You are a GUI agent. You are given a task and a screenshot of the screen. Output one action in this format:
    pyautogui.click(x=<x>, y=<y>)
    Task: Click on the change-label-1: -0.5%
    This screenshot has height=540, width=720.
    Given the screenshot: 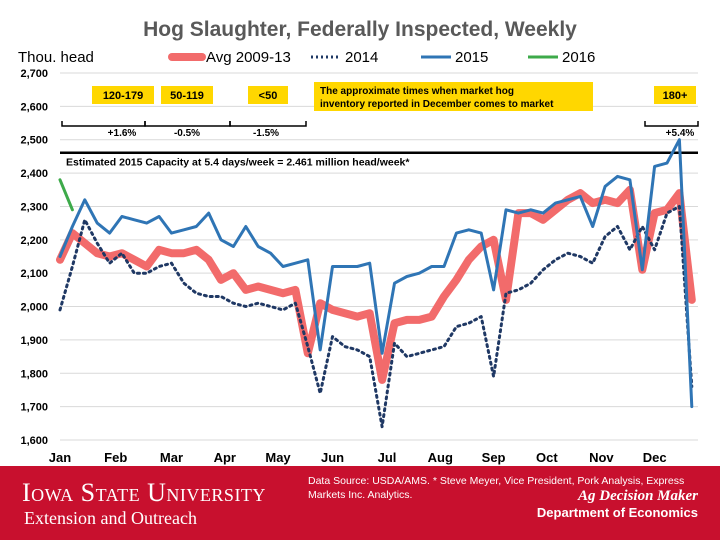 What is the action you would take?
    pyautogui.click(x=187, y=133)
    